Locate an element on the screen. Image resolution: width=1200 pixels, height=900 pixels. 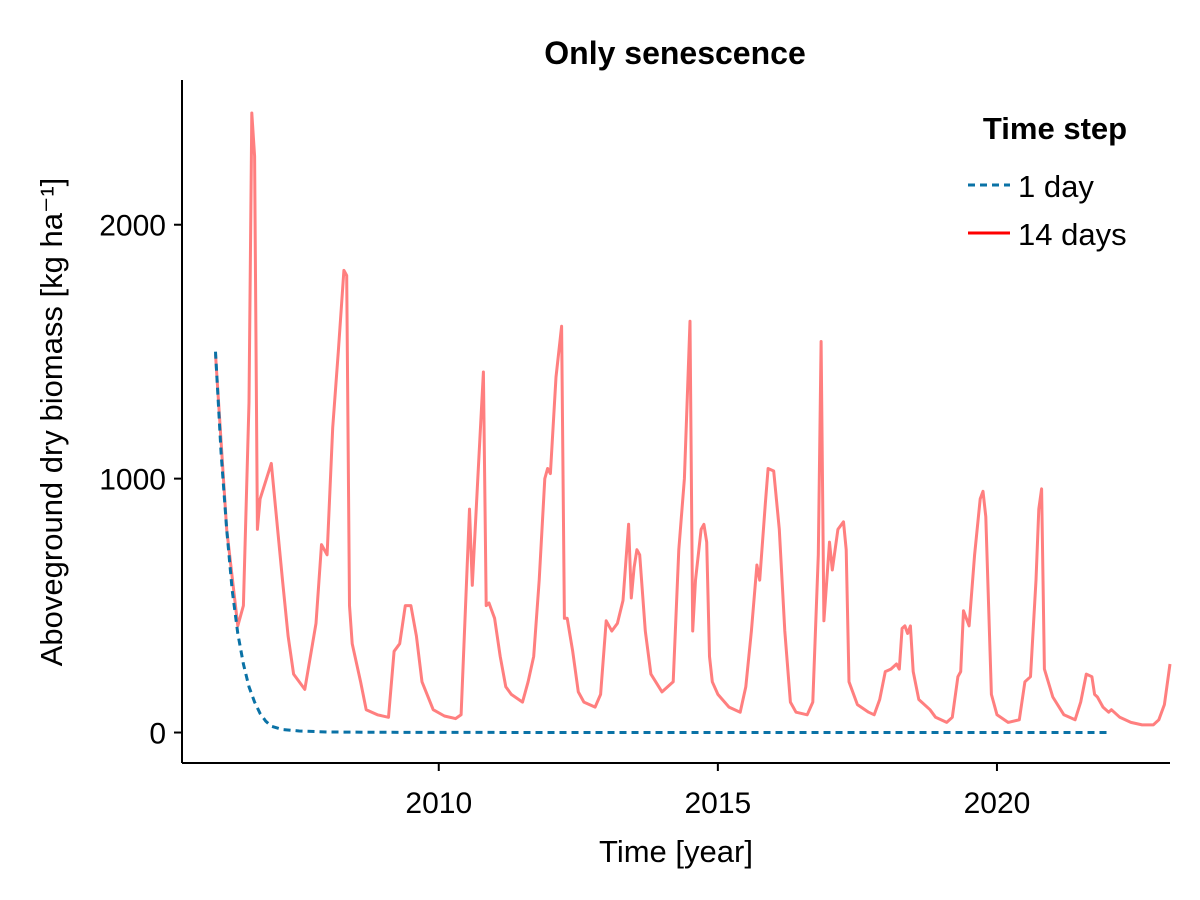
y-tick-label: 0 is located at coordinates (157, 734).